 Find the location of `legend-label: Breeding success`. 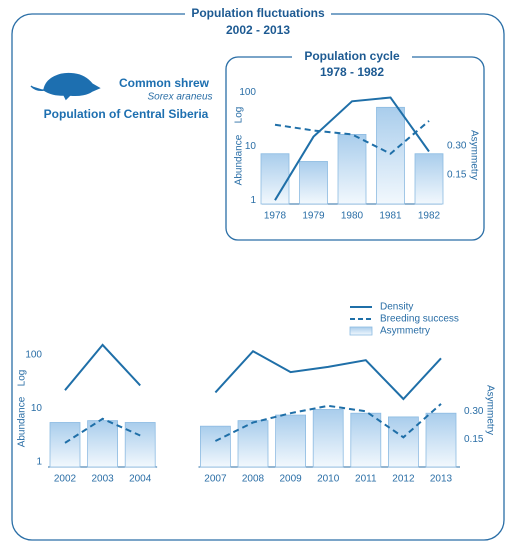

legend-label: Breeding success is located at coordinates (419, 319).